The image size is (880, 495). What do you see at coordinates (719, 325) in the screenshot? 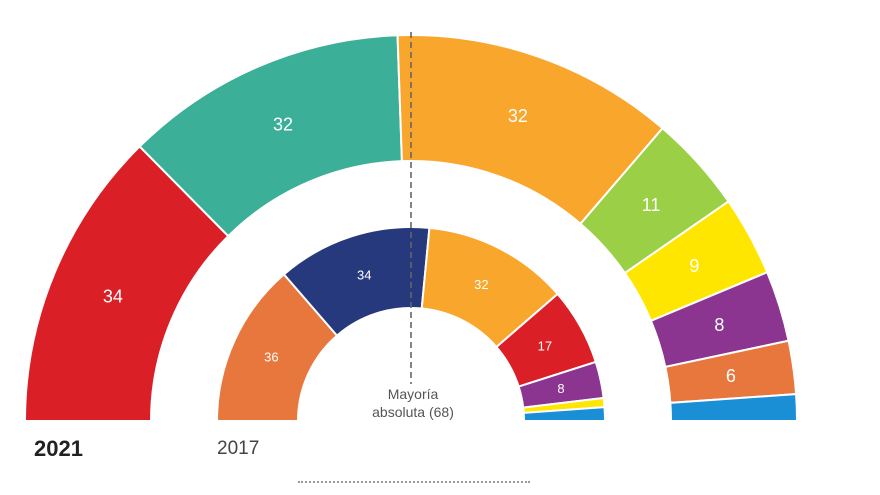
I see `outer-seat-label: 8` at bounding box center [719, 325].